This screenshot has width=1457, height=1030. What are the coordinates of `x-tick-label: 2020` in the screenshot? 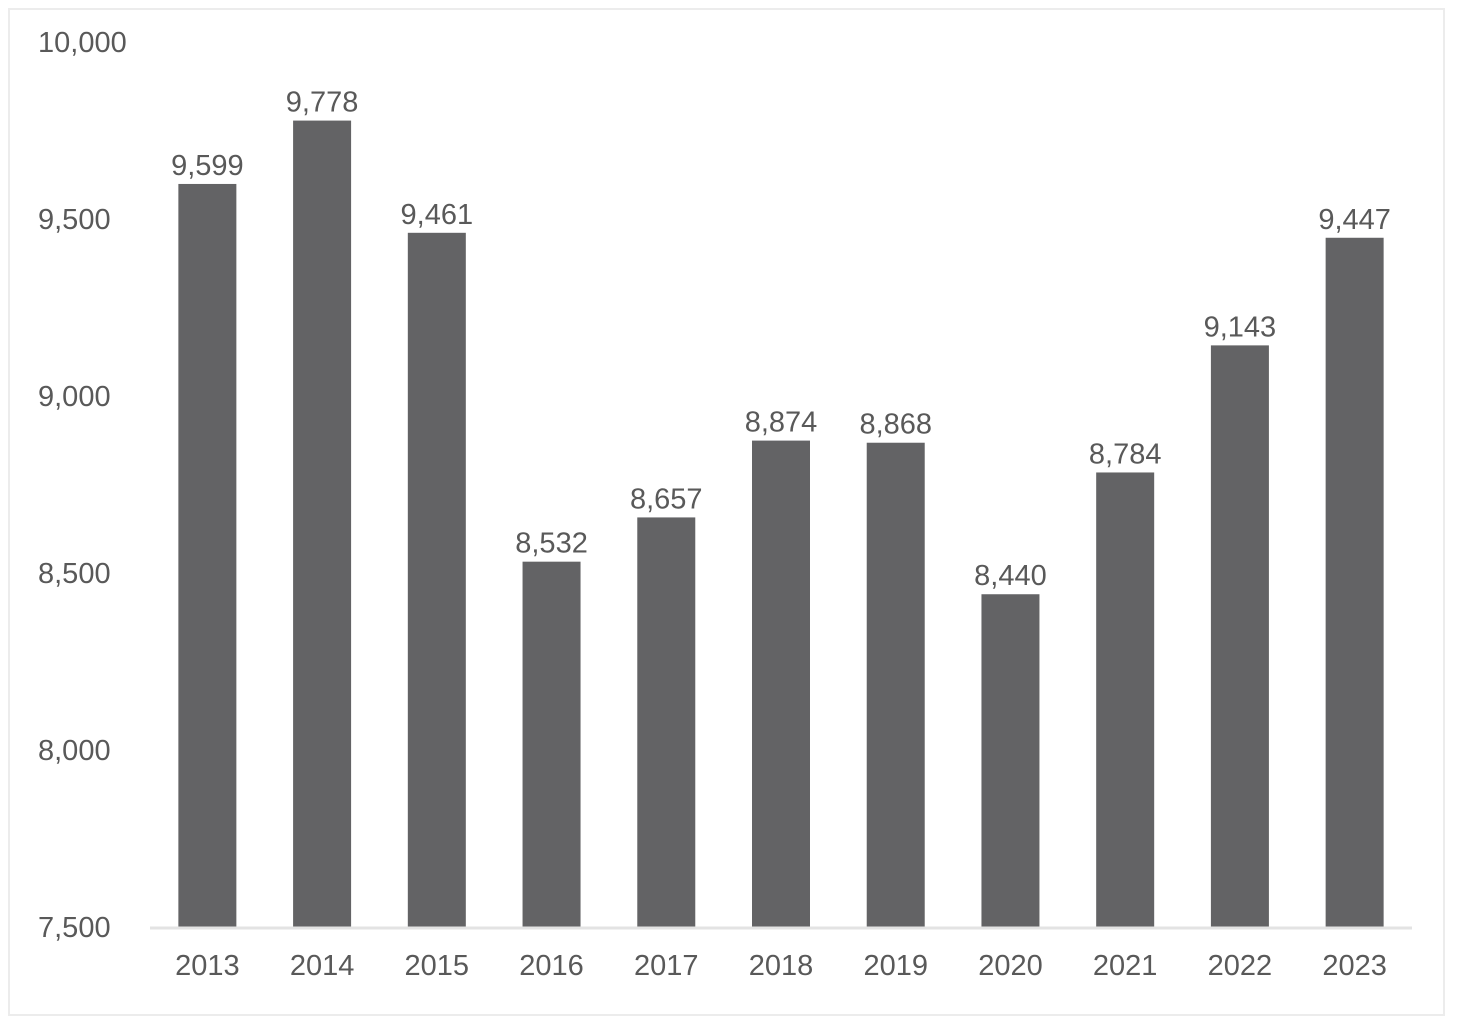 It's located at (1010, 966).